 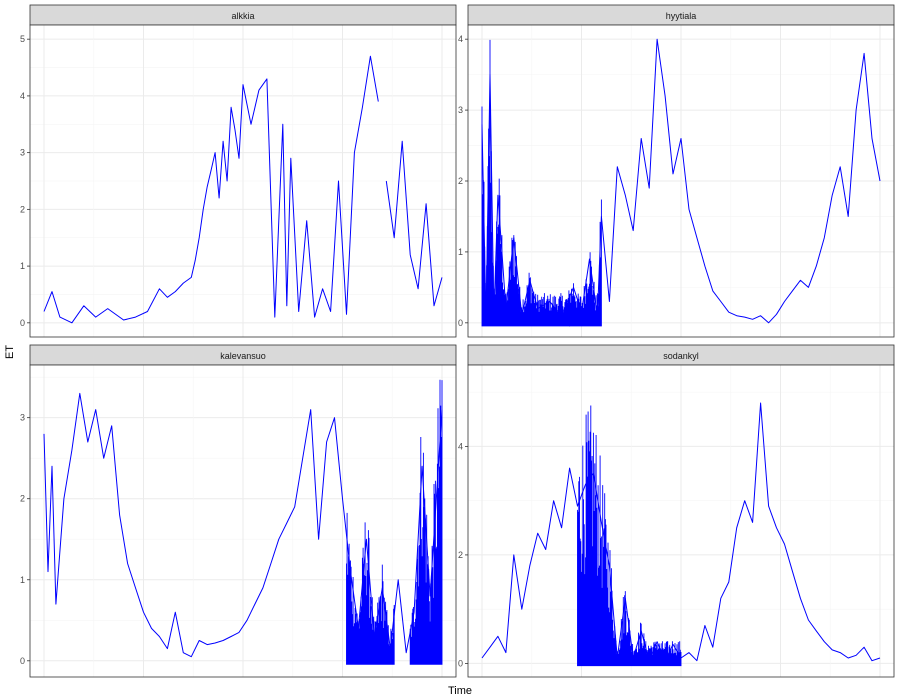 I want to click on y-axis-title: ET, so click(x=10, y=352).